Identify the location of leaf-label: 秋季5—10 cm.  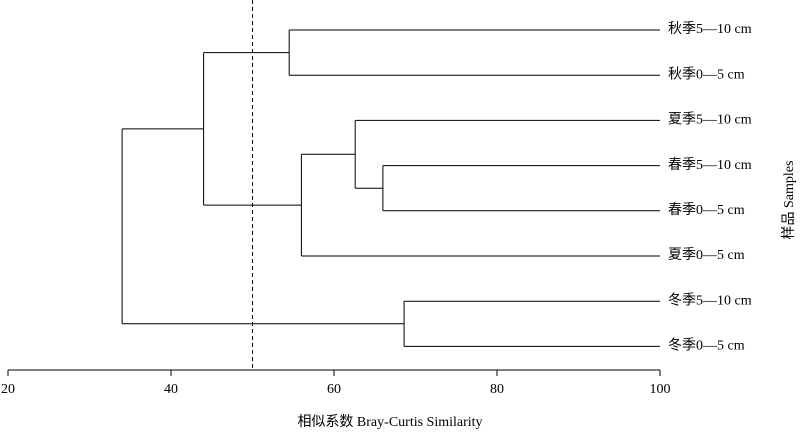
(710, 29).